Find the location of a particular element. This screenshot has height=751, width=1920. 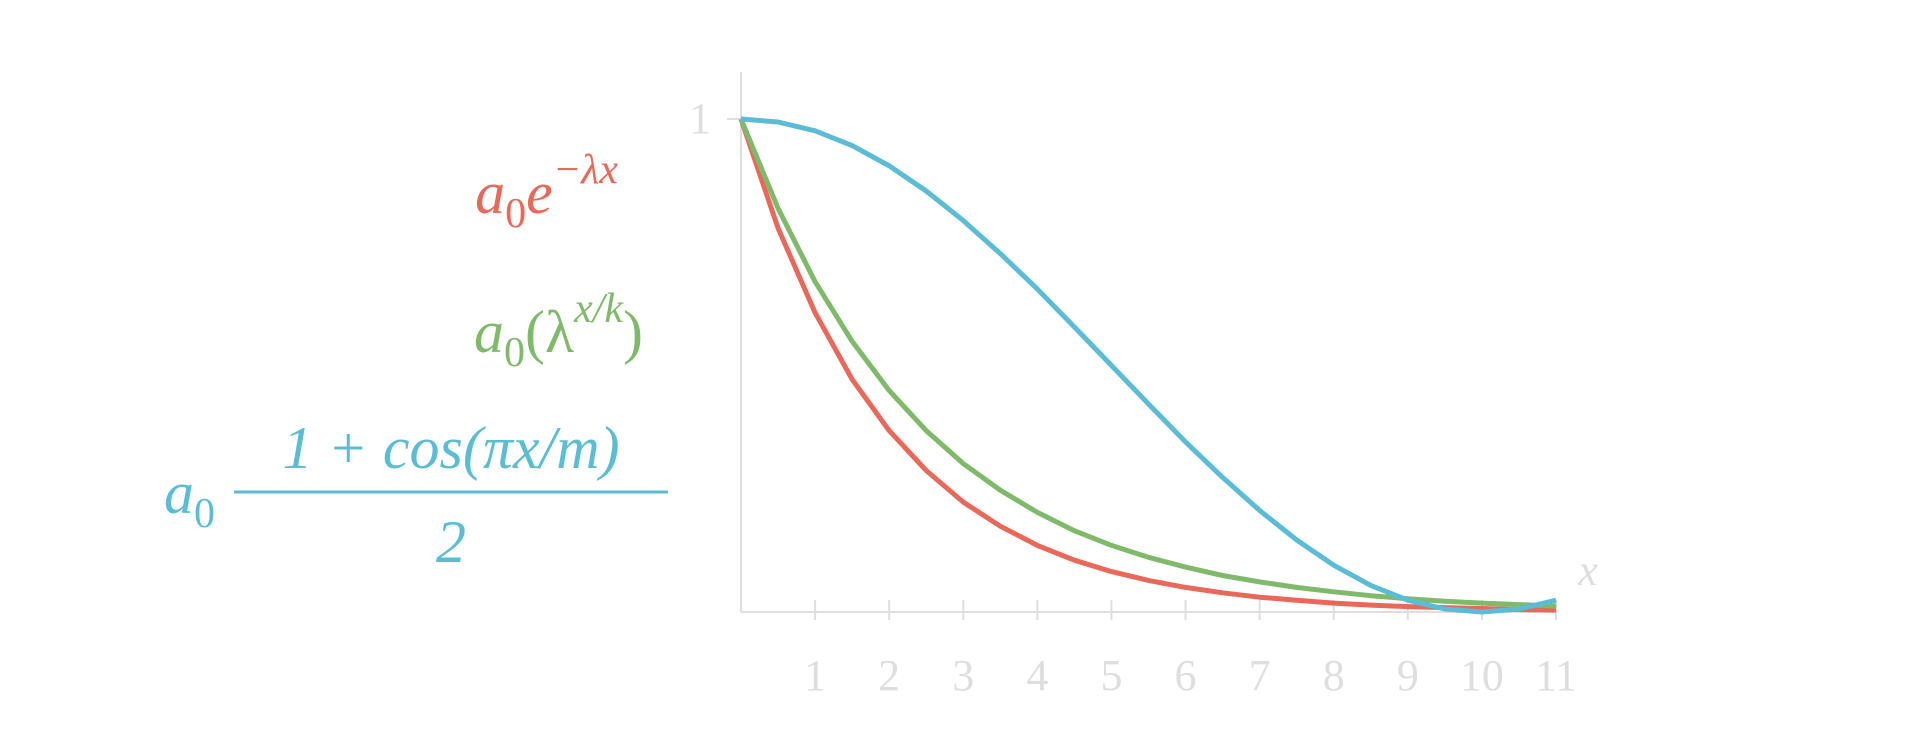

formula-label: a0e−λx is located at coordinates (546, 192).